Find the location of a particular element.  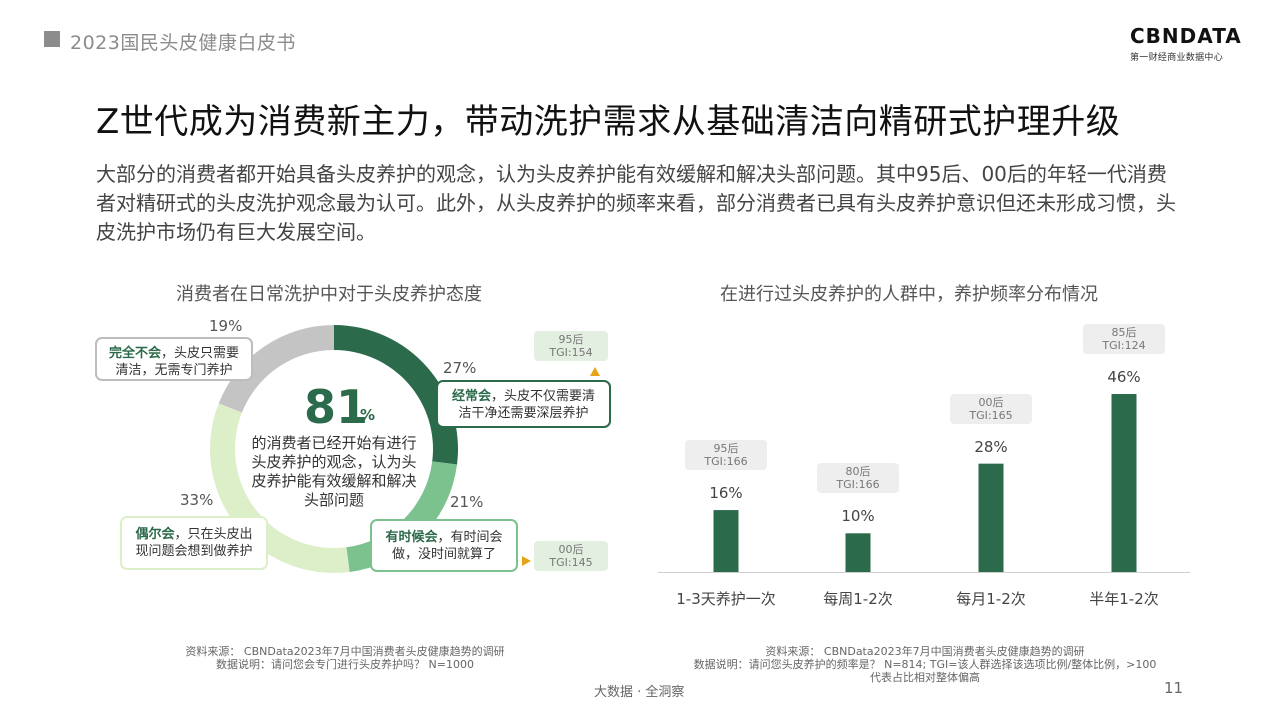

logo-subtitle: 第一财经商业数据中心 is located at coordinates (1177, 58).